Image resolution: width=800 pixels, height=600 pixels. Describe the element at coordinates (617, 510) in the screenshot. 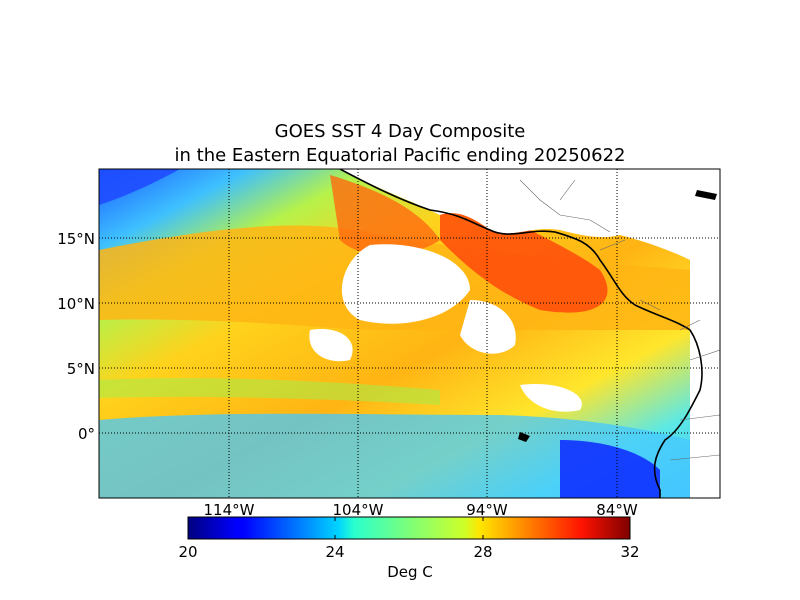

I see `lon-tick-label: 84°W` at that location.